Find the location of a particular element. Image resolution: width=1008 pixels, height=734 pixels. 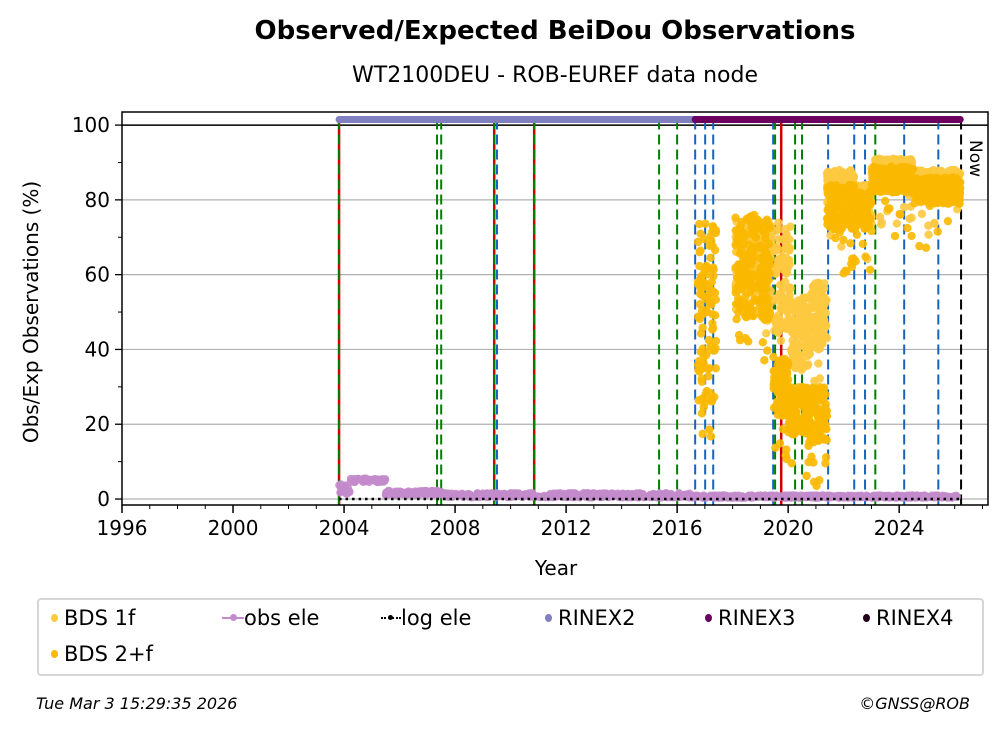

y-tick-label: 60 is located at coordinates (97, 275).